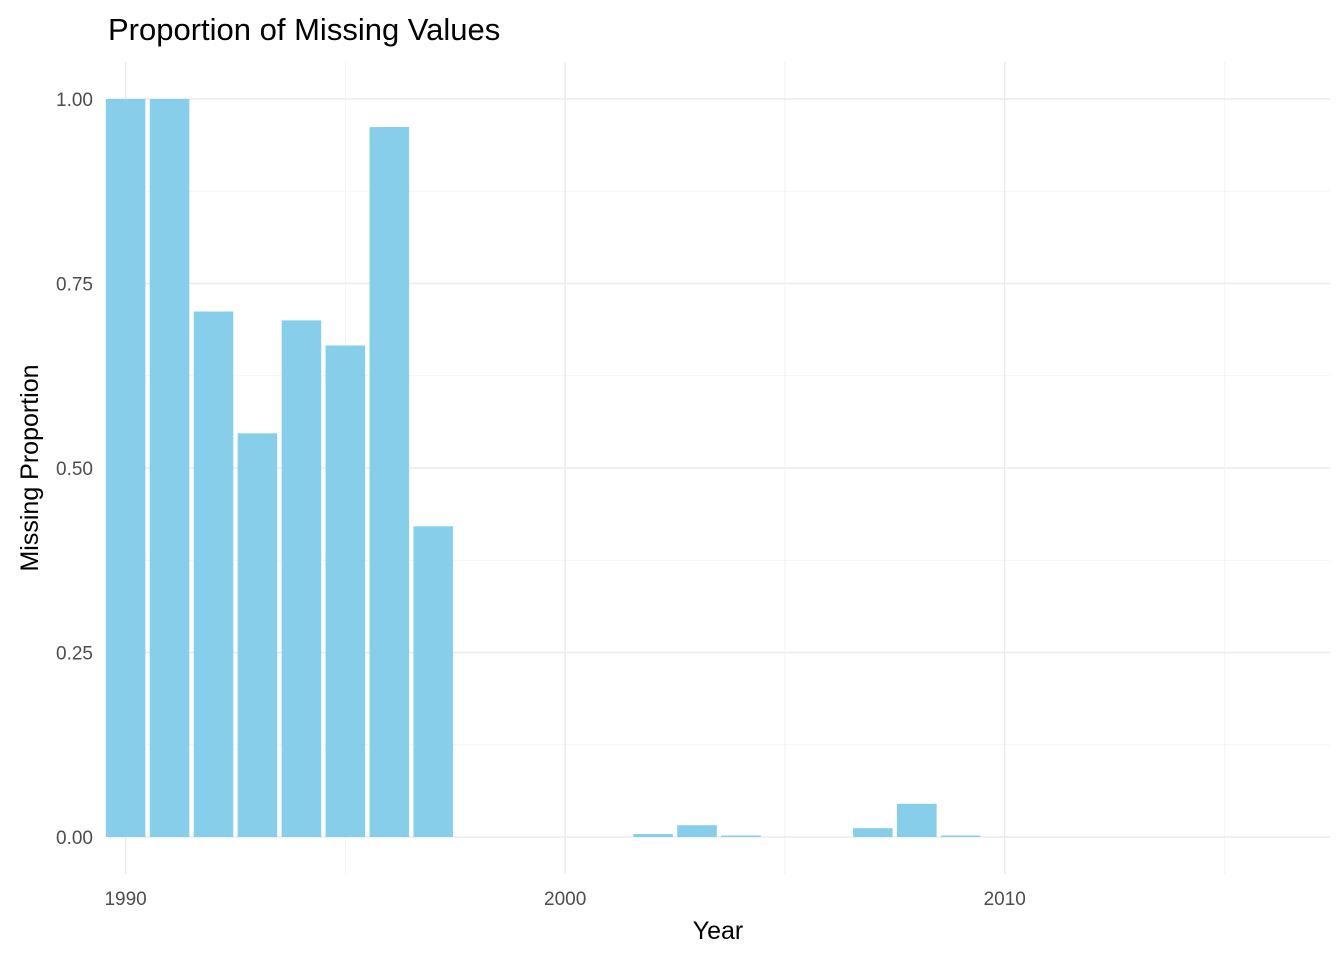 This screenshot has width=1344, height=960. Describe the element at coordinates (917, 820) in the screenshot. I see `bar-2008` at that location.